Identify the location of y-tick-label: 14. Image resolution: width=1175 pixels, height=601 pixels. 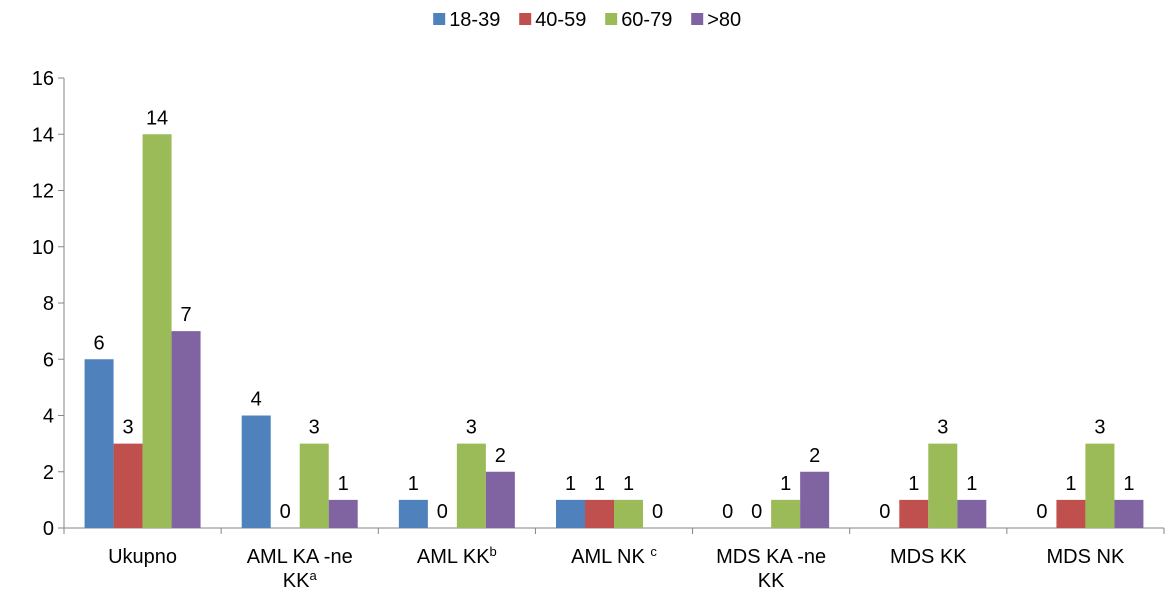
(43, 135).